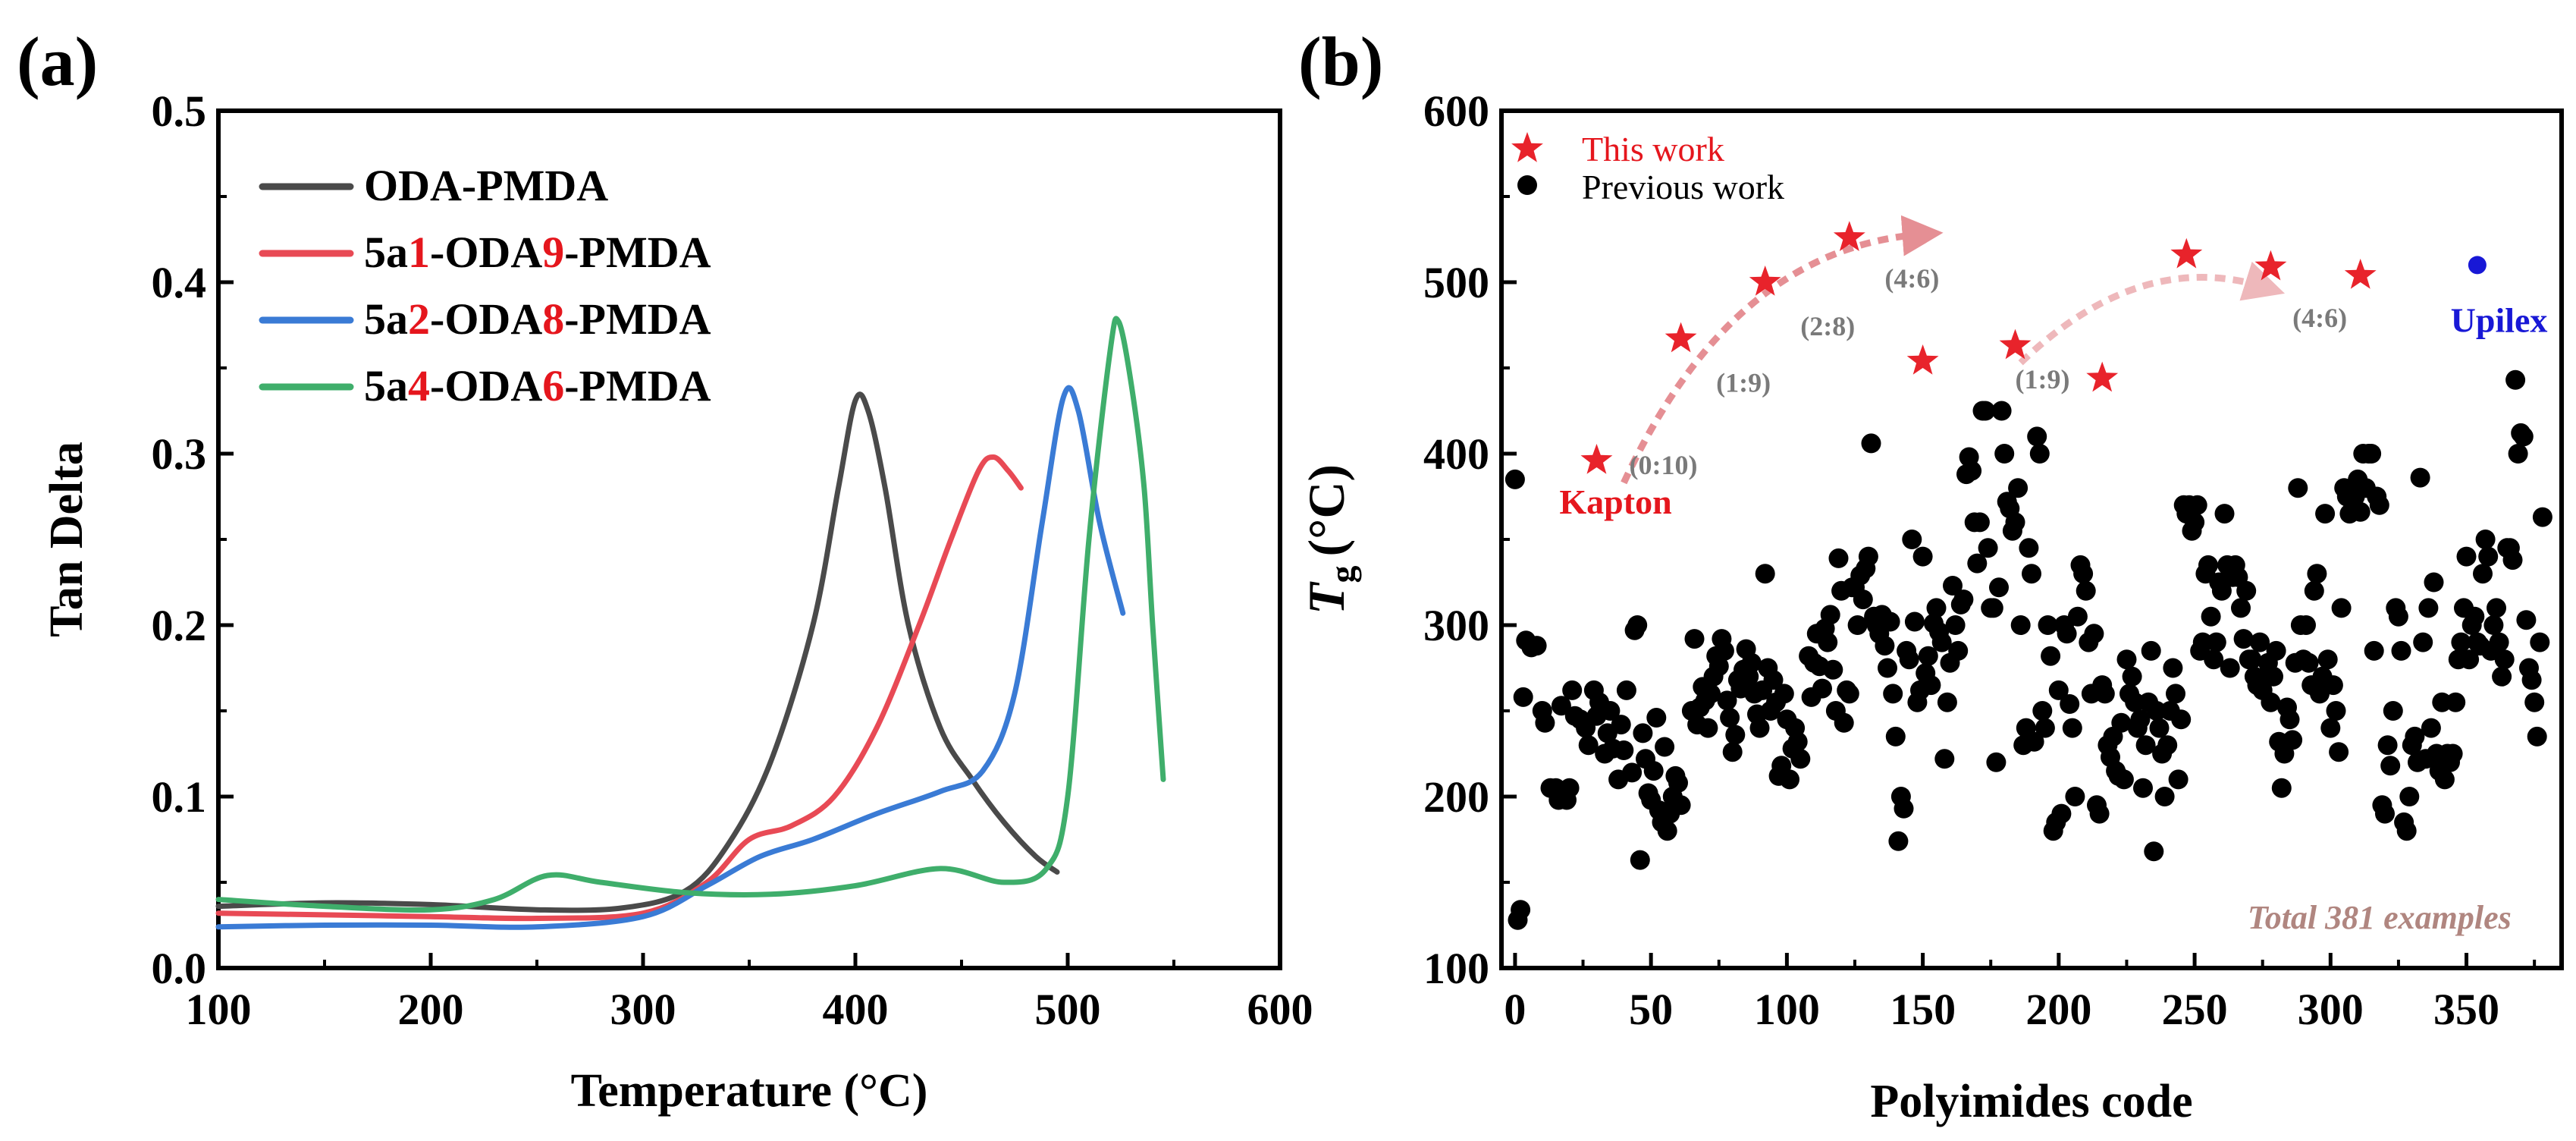  I want to click on kapton-label: Kapton, so click(1615, 501).